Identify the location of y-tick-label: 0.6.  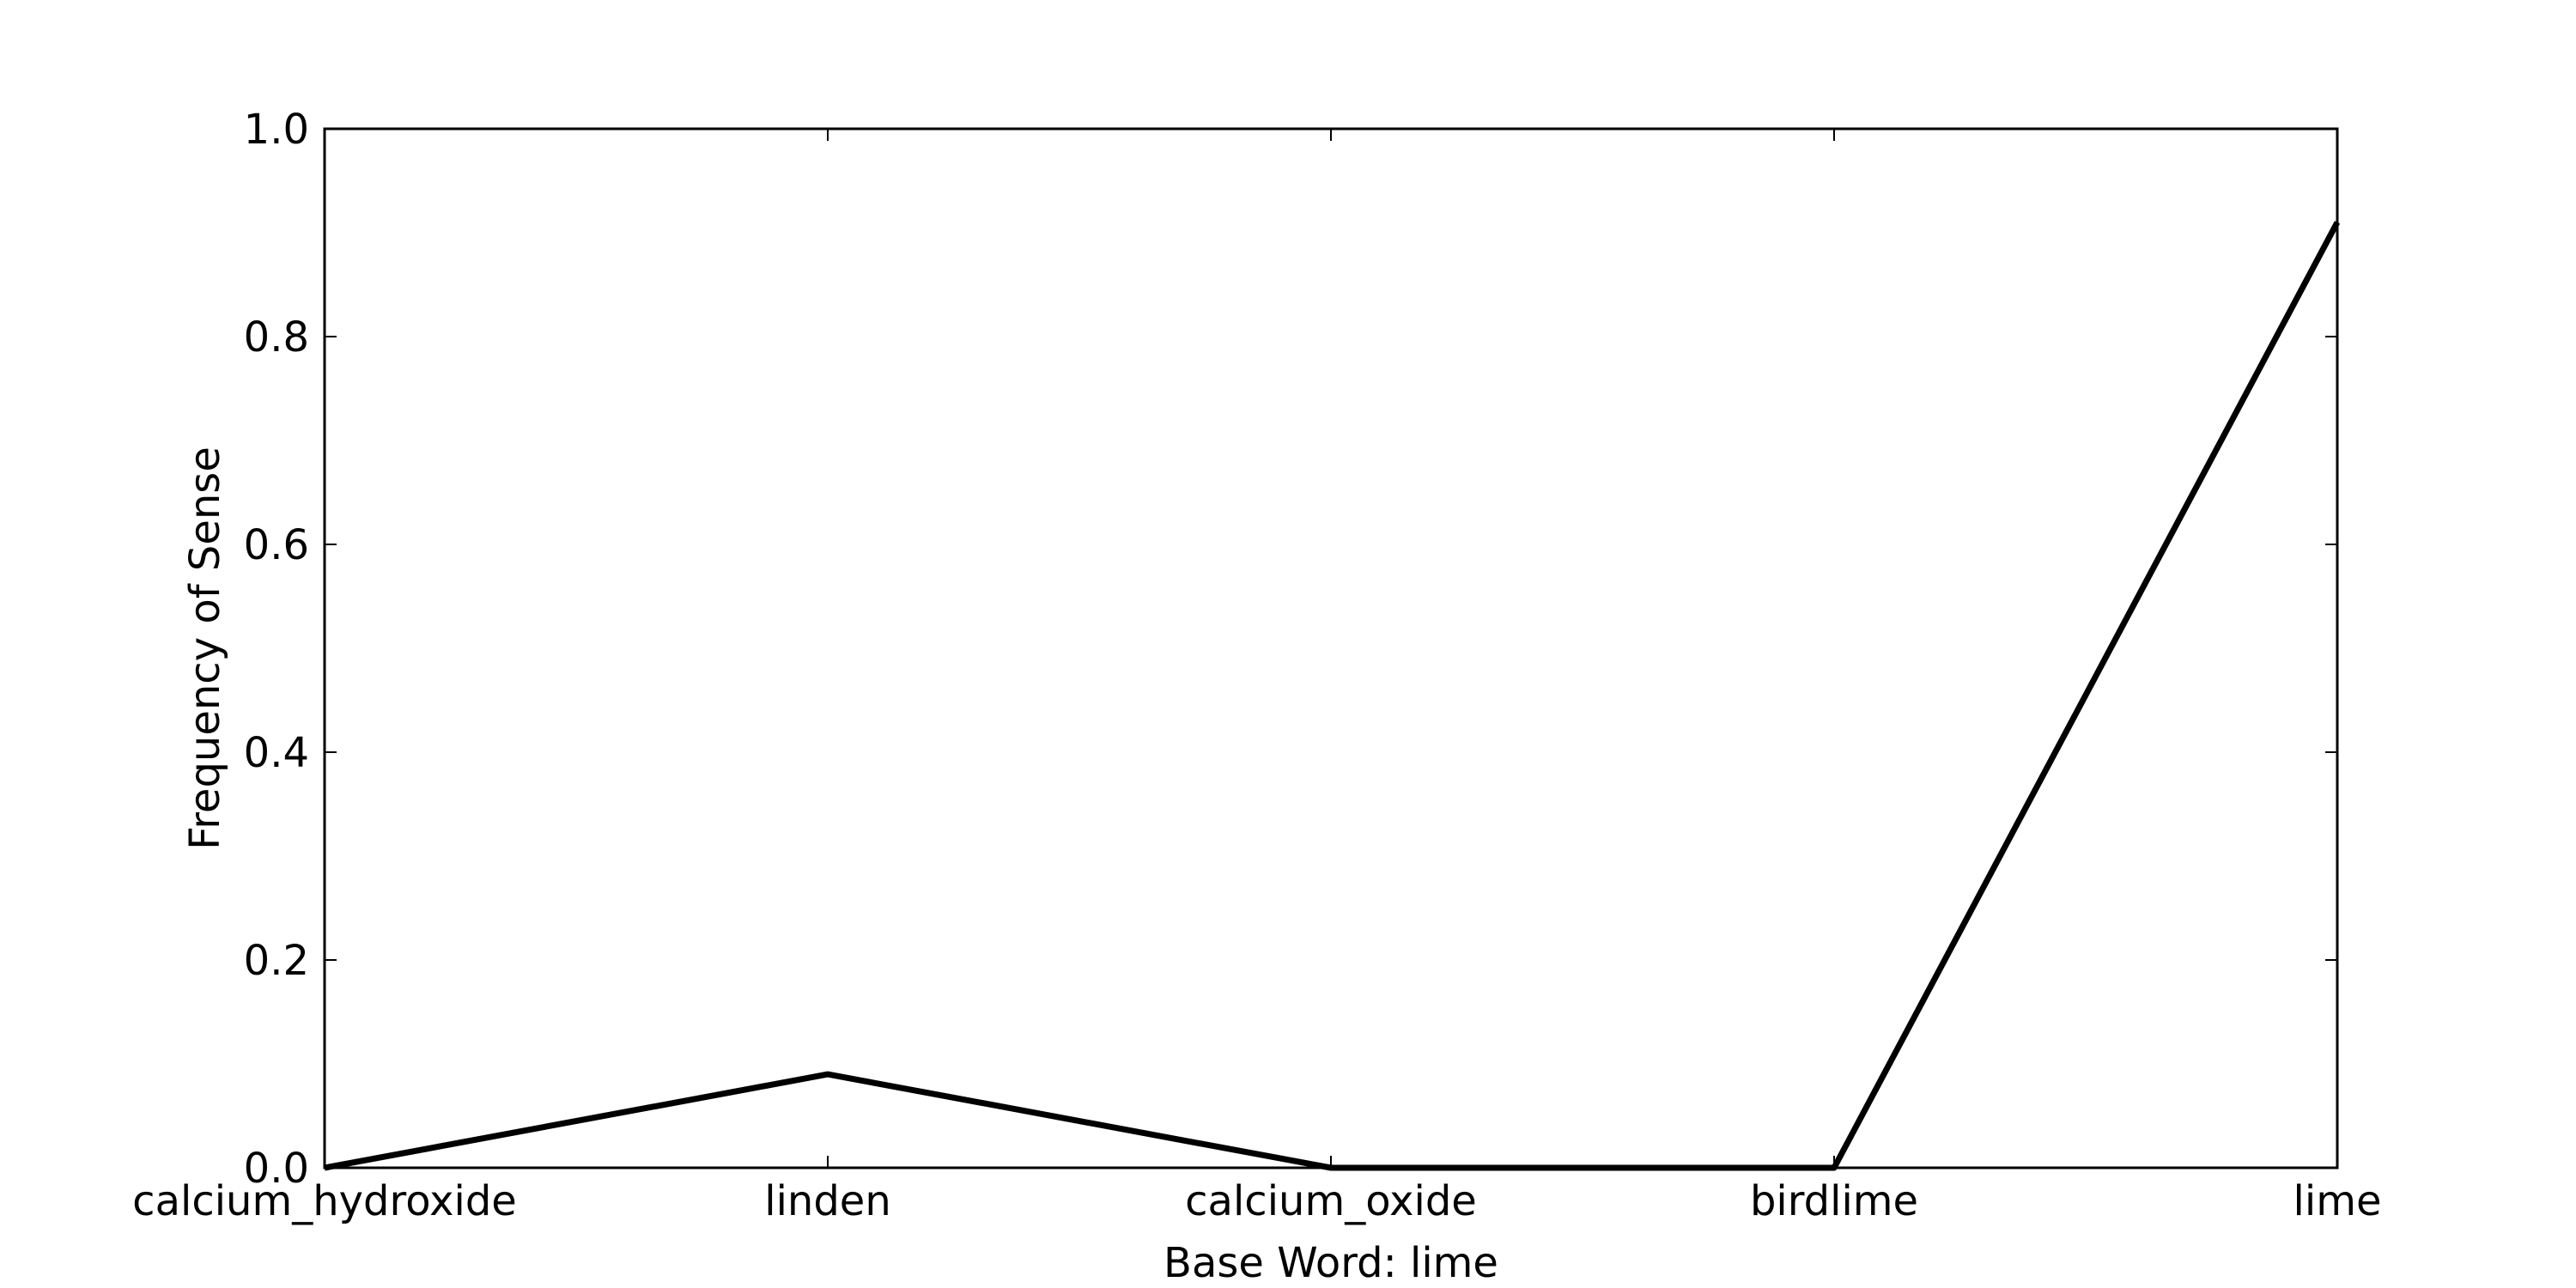
(276, 545).